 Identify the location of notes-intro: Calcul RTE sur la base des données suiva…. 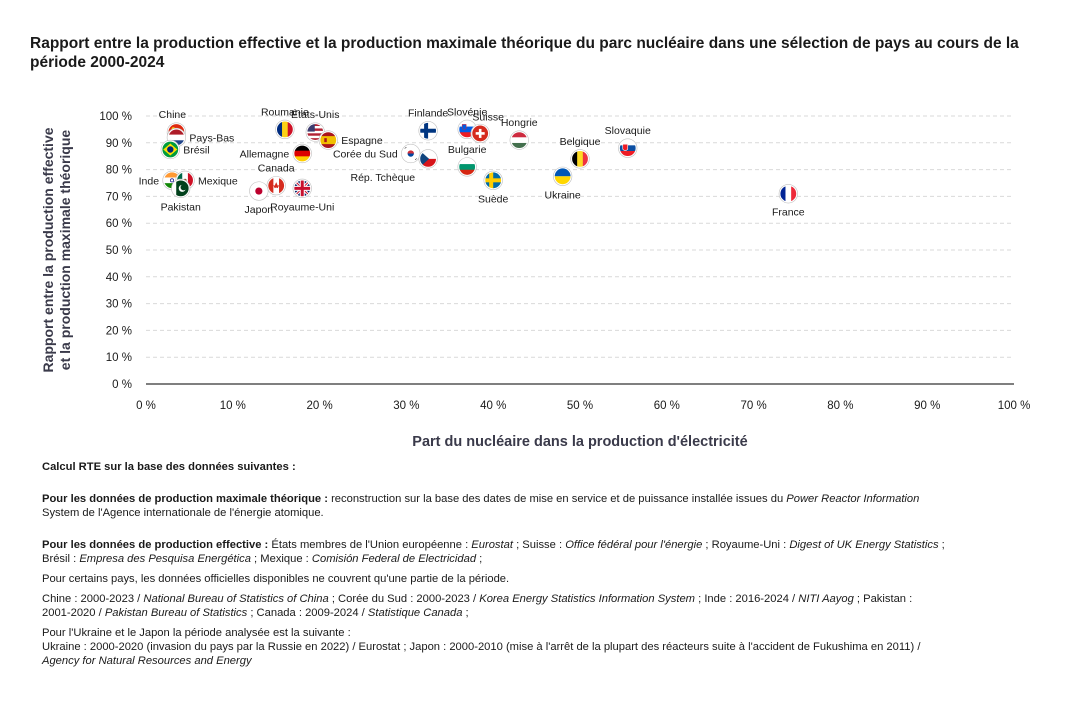
(169, 467).